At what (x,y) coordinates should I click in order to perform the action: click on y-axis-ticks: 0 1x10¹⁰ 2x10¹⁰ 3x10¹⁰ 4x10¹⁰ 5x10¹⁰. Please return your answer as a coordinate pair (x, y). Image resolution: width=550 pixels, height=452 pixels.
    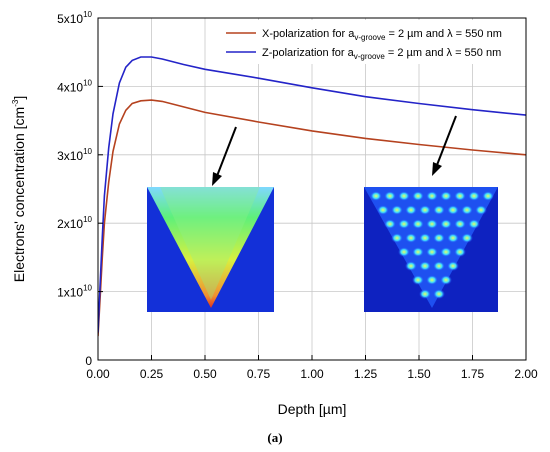
    Looking at the image, I should click on (80, 189).